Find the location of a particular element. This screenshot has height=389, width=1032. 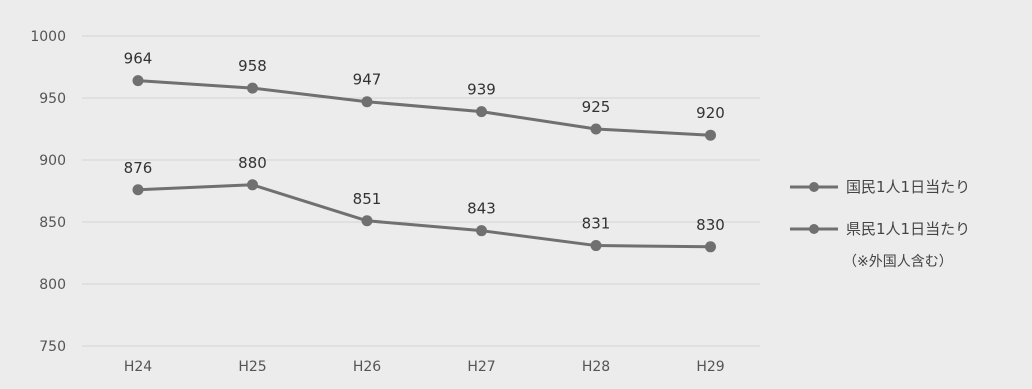

legend-note: （※外国人含む） is located at coordinates (898, 262).